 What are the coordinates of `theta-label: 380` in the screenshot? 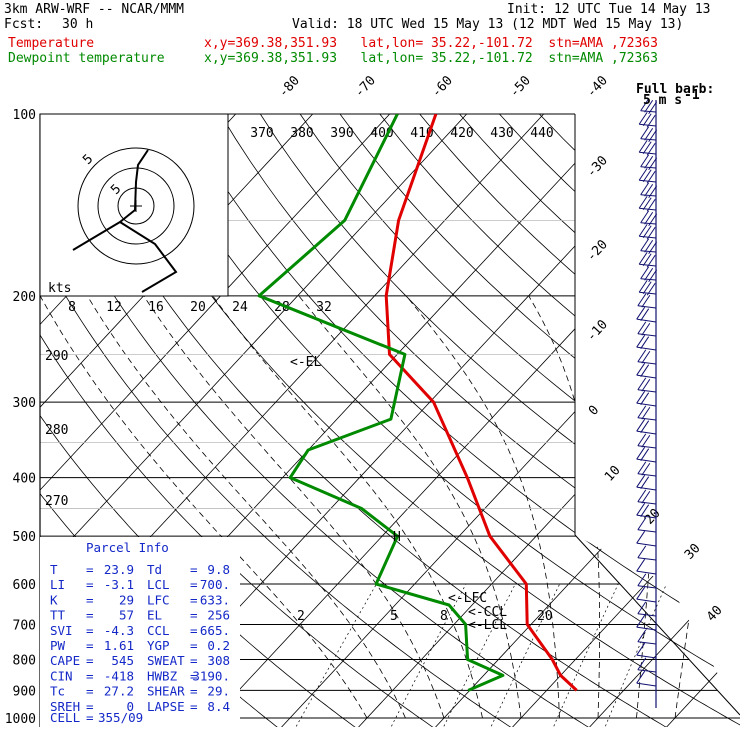 It's located at (301, 133).